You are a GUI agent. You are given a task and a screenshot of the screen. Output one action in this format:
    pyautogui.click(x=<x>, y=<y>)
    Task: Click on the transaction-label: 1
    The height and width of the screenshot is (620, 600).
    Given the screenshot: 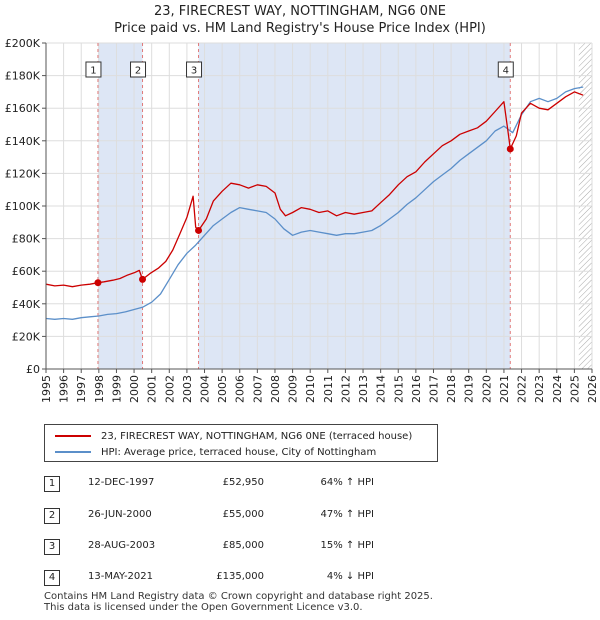 What is the action you would take?
    pyautogui.click(x=93, y=71)
    